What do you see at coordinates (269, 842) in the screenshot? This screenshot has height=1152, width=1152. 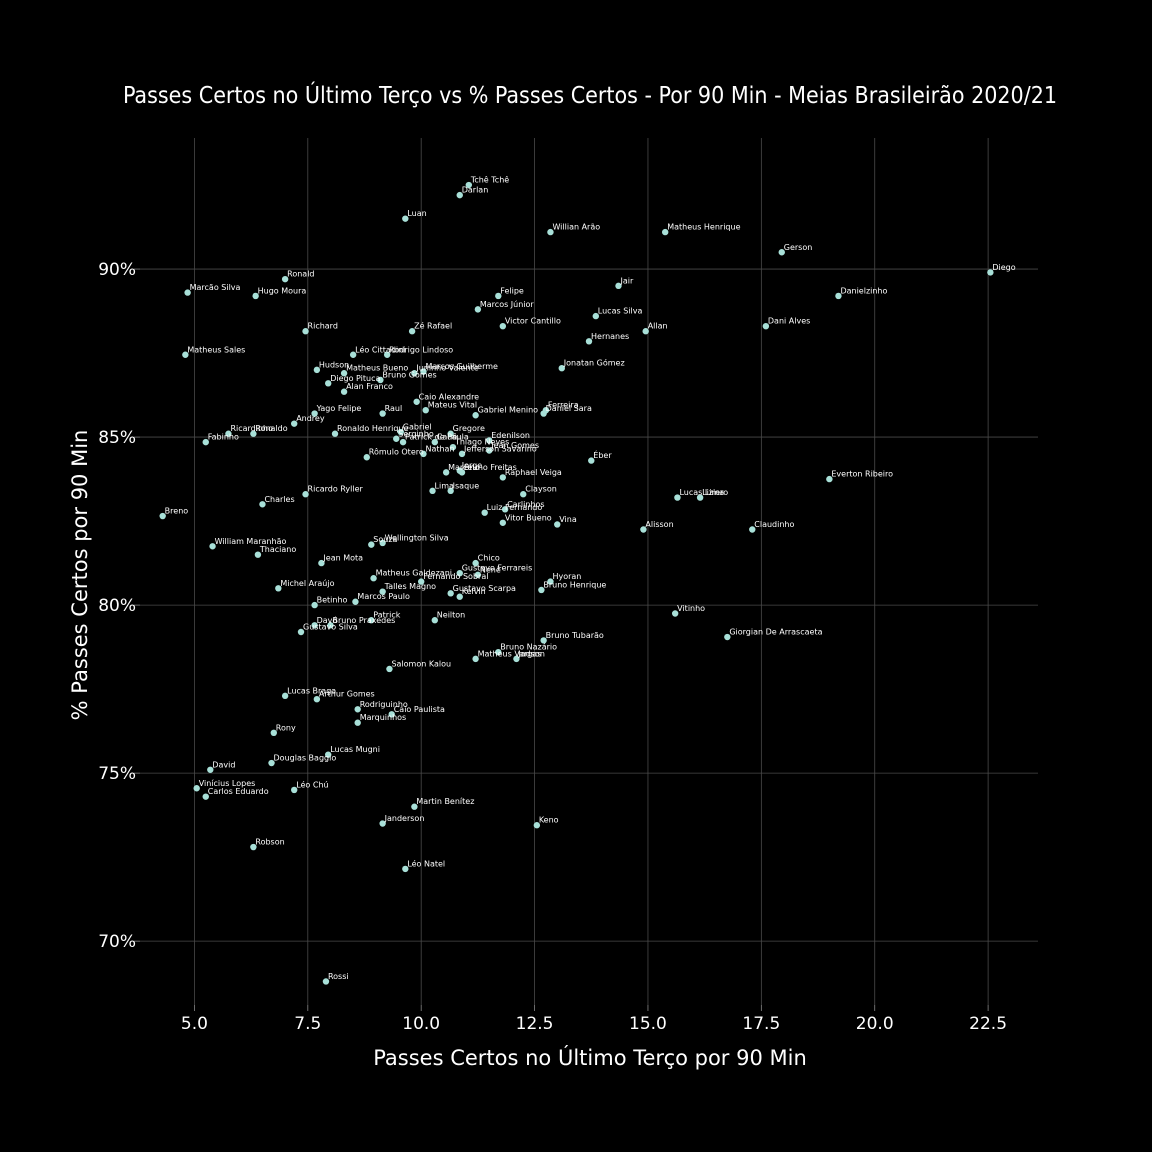 I see `point-label: Robson` at bounding box center [269, 842].